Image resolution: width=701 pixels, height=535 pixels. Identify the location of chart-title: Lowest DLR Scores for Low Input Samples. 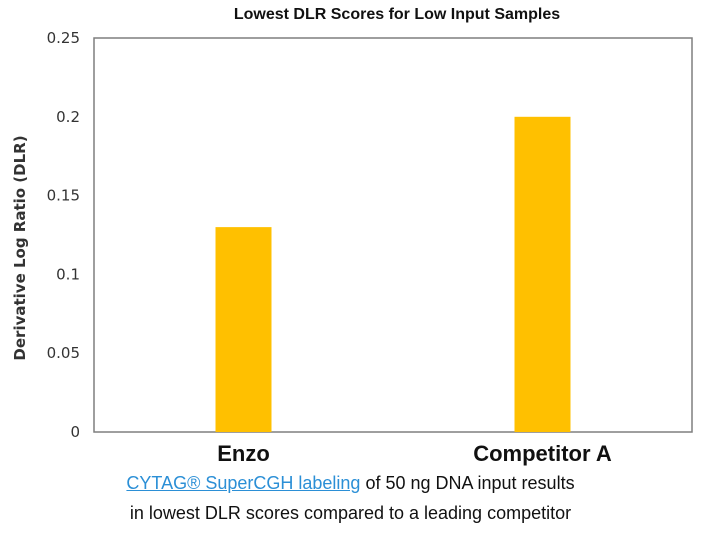
(397, 14).